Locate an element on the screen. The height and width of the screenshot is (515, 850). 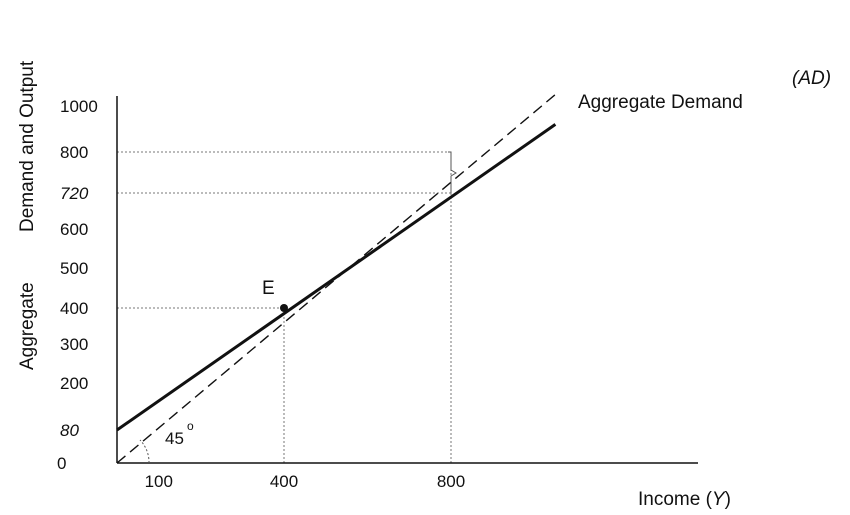
y-tick-label: 720 is located at coordinates (74, 193).